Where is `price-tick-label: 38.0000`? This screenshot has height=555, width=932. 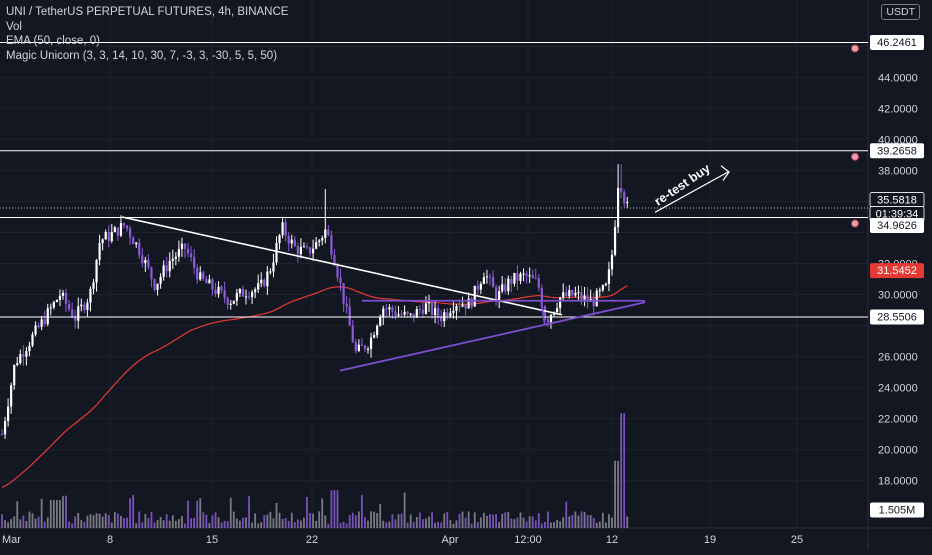
price-tick-label: 38.0000 is located at coordinates (898, 171).